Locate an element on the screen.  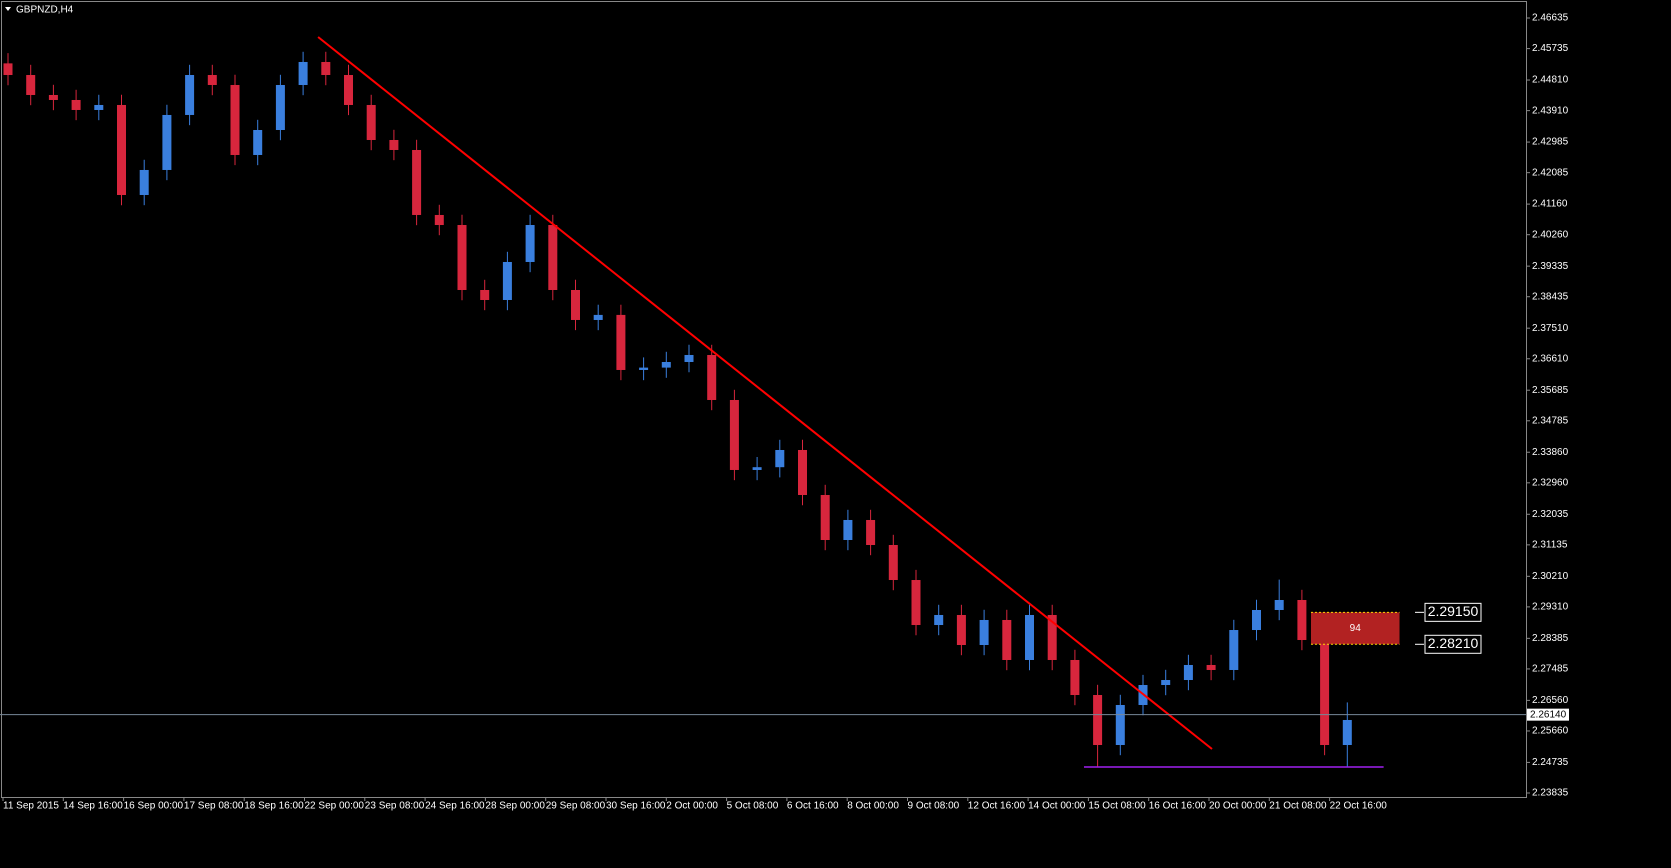
x-tick-label: 20 Oct 00:00 is located at coordinates (1238, 806).